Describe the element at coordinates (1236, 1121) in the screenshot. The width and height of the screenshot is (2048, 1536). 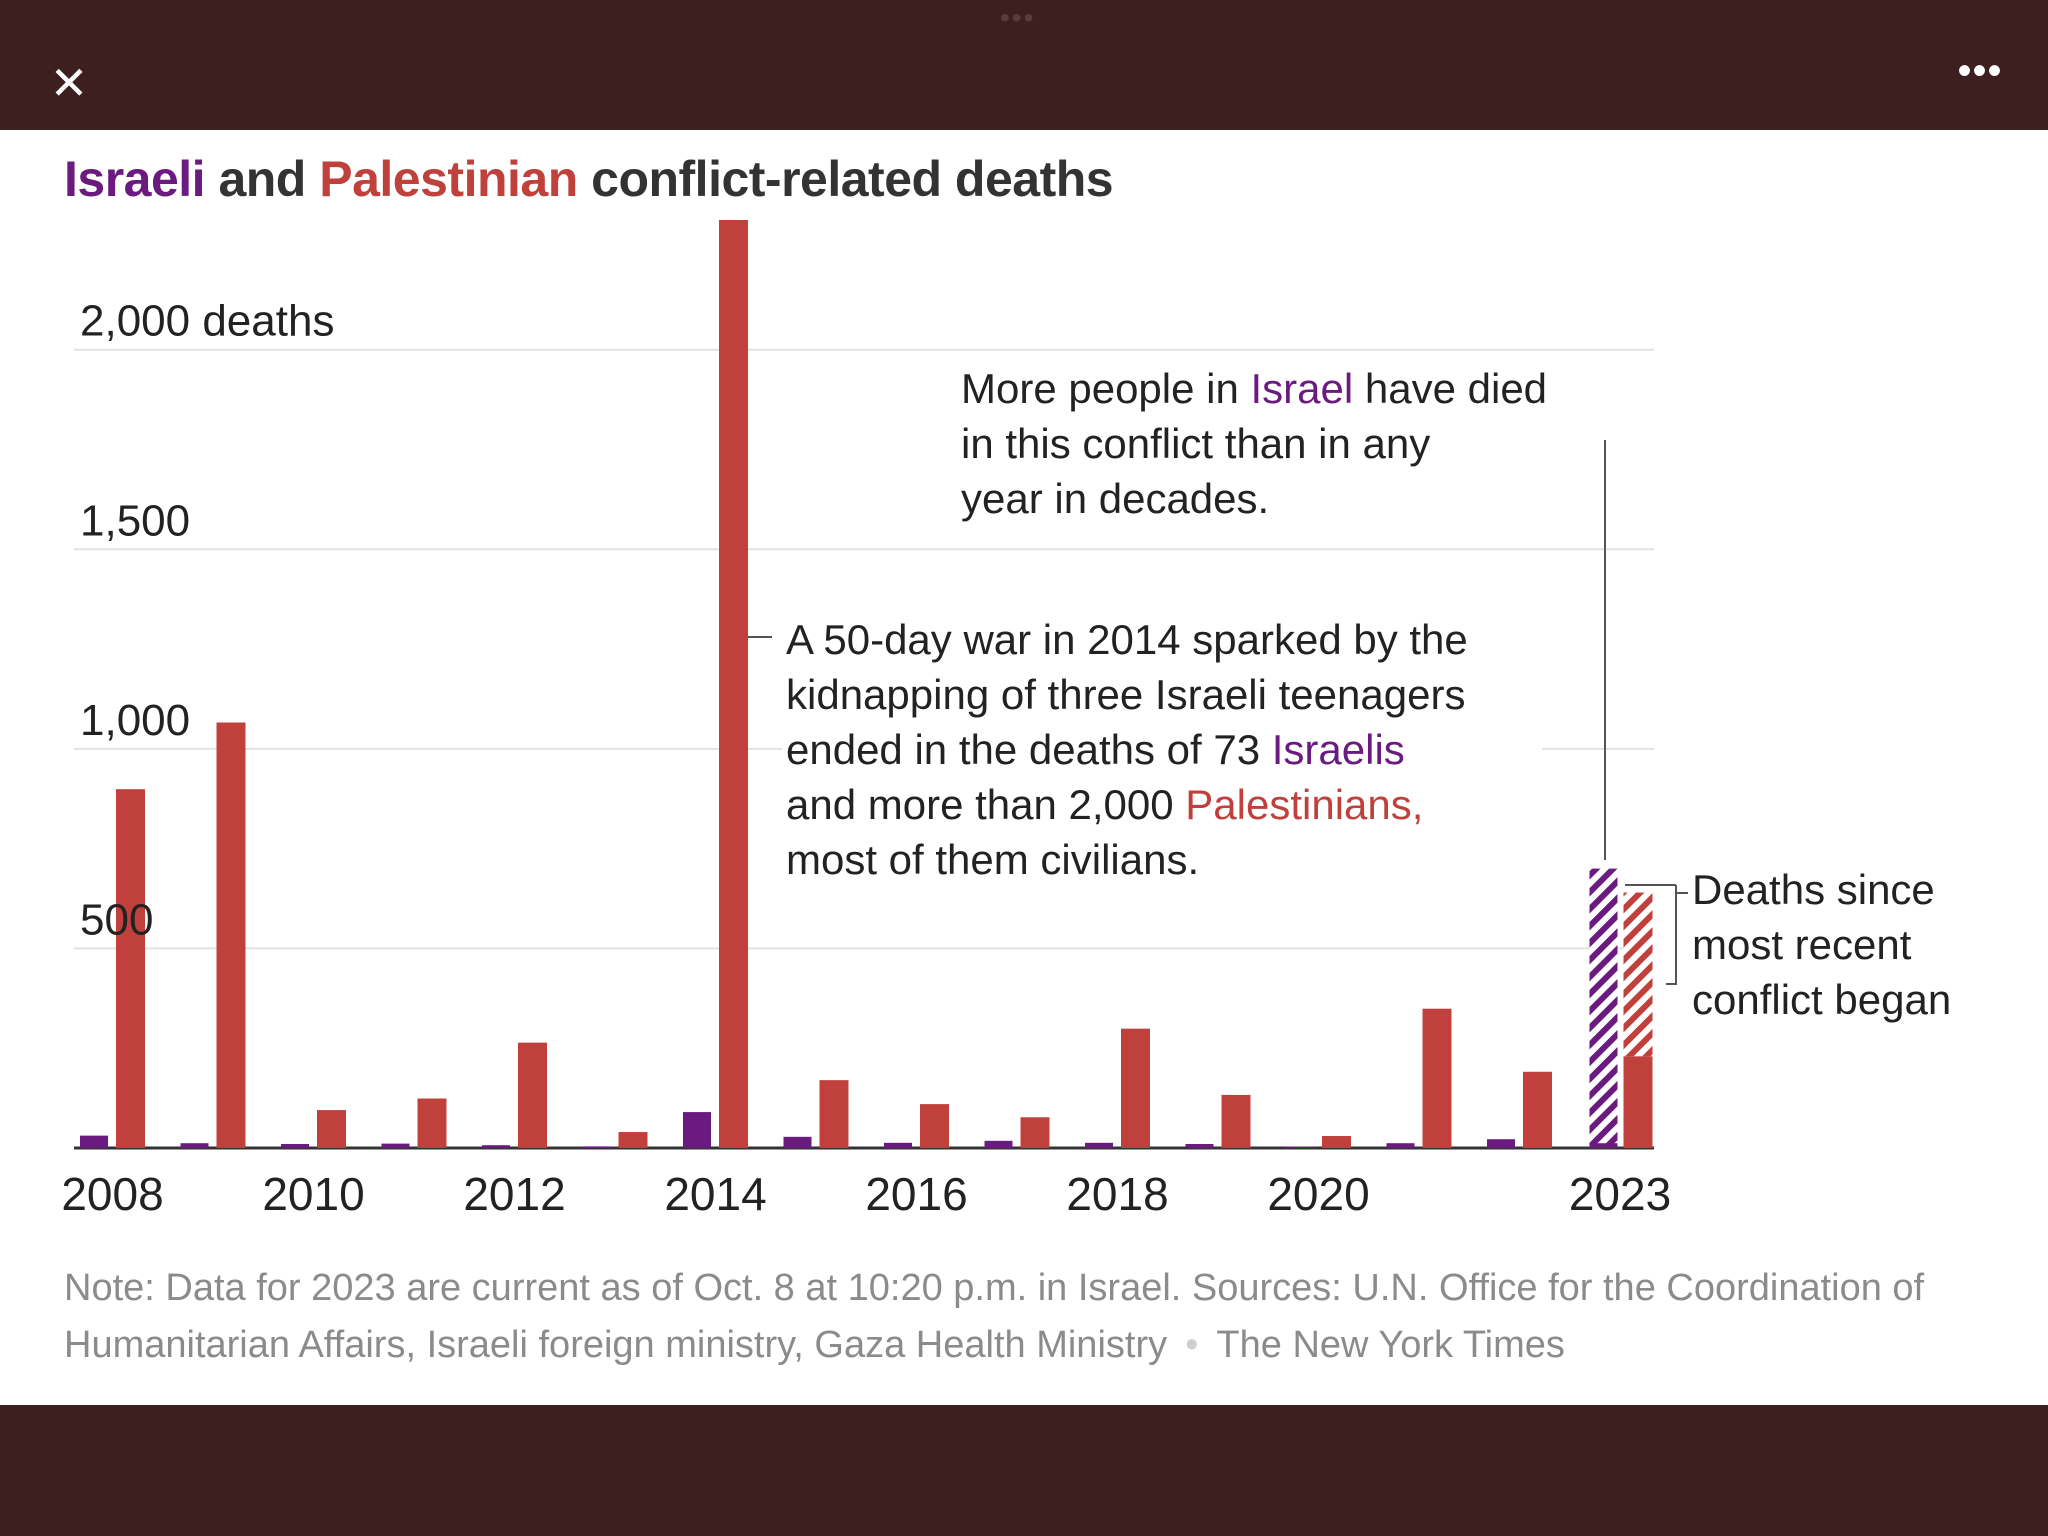
I see `bar-palestinian-2019` at that location.